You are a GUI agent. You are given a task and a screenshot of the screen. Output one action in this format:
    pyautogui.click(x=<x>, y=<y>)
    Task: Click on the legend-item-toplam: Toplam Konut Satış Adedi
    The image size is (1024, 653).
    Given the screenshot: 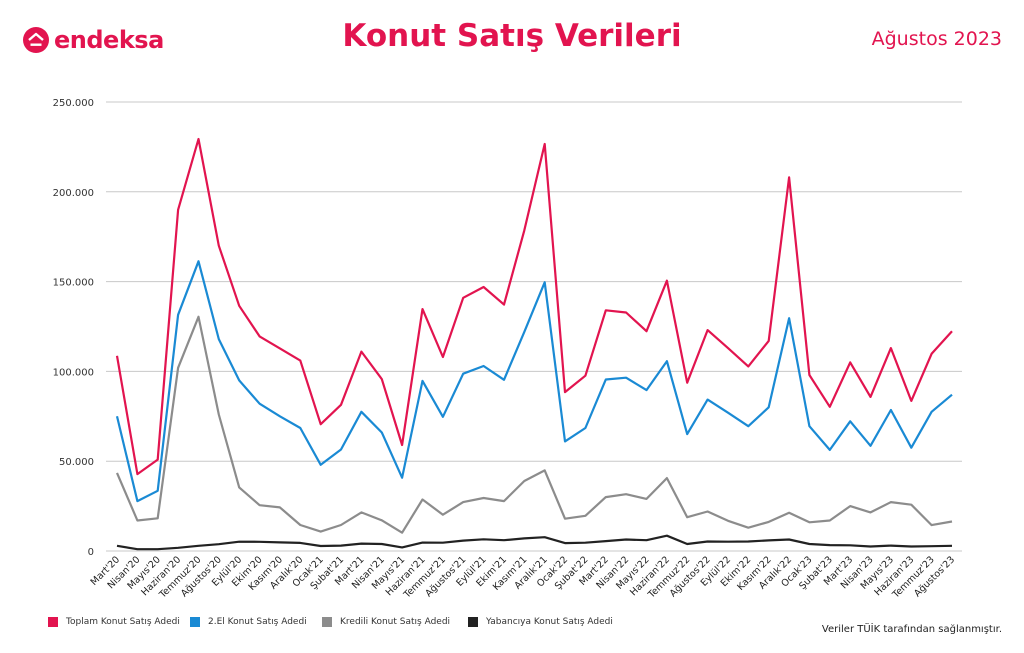 What is the action you would take?
    pyautogui.click(x=119, y=622)
    